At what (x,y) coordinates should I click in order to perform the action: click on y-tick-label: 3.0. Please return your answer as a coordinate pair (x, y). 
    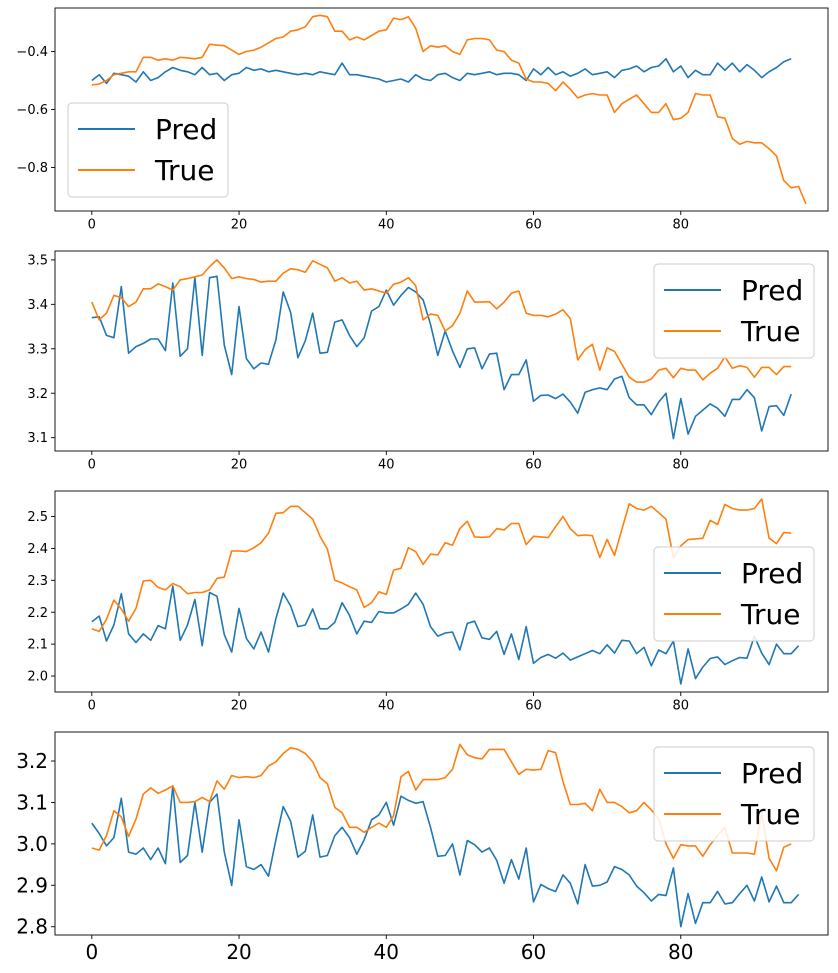
    Looking at the image, I should click on (32, 844).